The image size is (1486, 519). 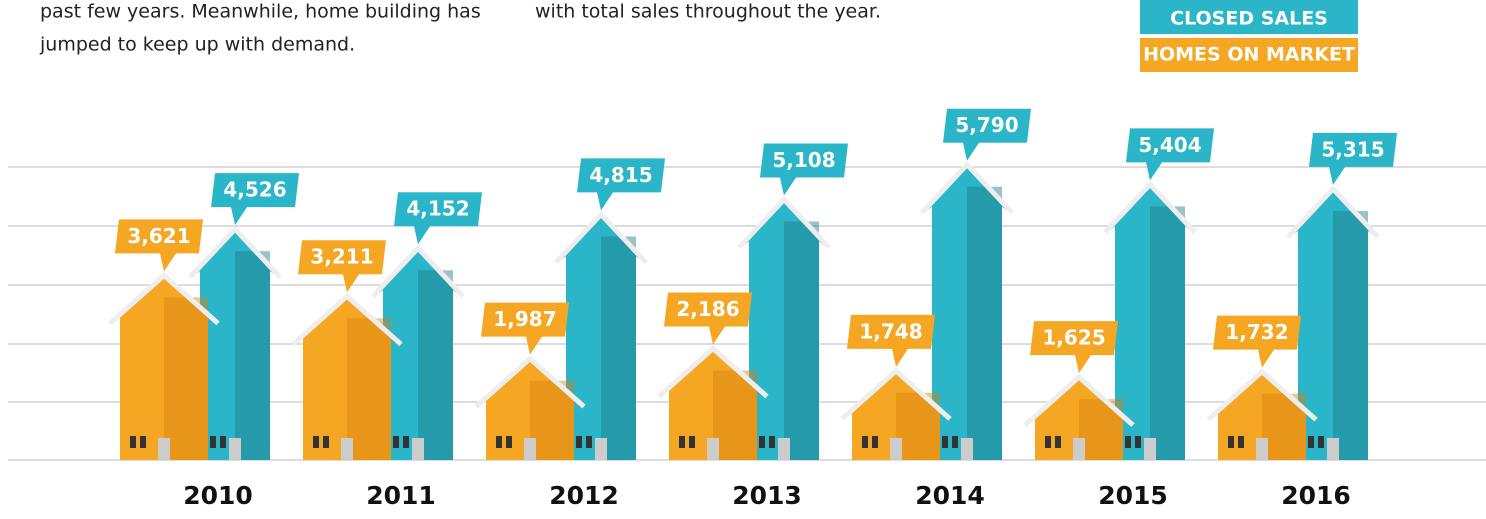 What do you see at coordinates (437, 209) in the screenshot?
I see `value-label: 4,152` at bounding box center [437, 209].